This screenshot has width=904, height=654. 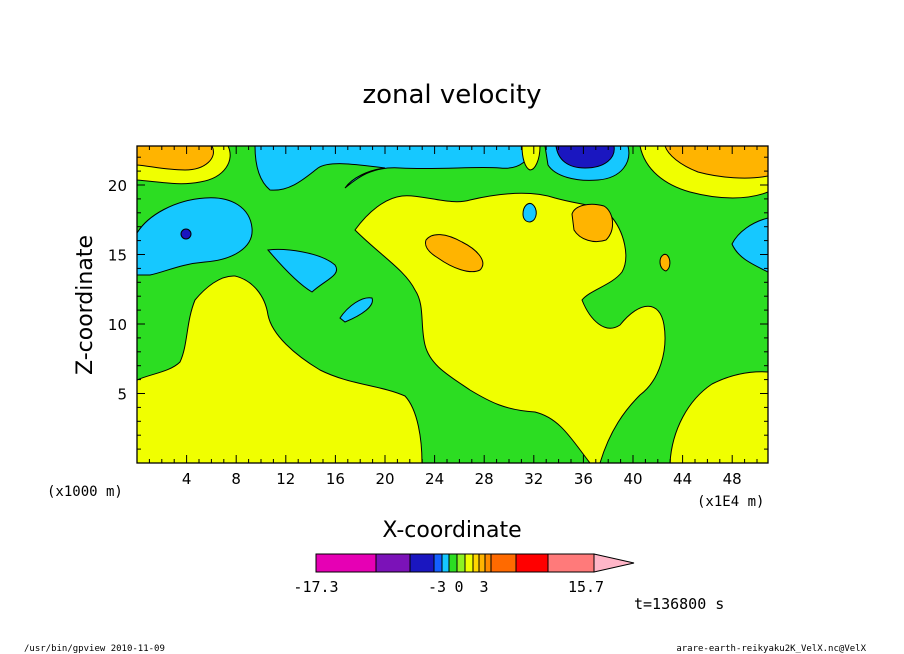 What do you see at coordinates (510, 327) in the screenshot?
I see `region-center` at bounding box center [510, 327].